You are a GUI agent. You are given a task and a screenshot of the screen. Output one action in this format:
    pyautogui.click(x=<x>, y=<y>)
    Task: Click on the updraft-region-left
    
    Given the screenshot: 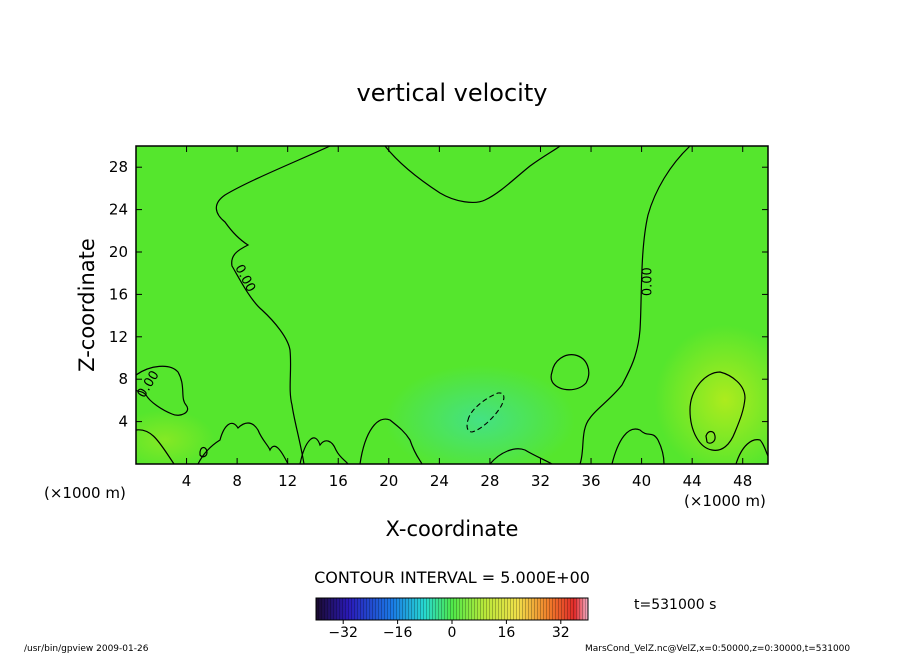 What is the action you would take?
    pyautogui.click(x=175, y=437)
    